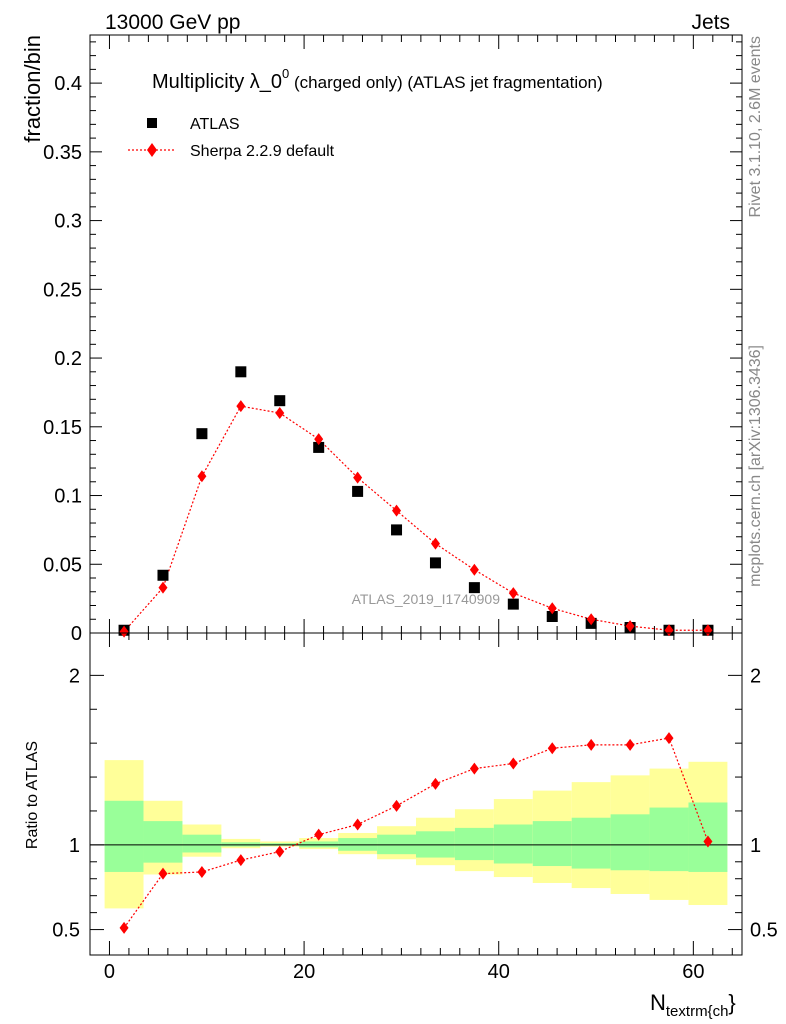 The width and height of the screenshot is (786, 1024). I want to click on rivet-label: Rivet 3.1.10, 2.6M events, so click(755, 126).